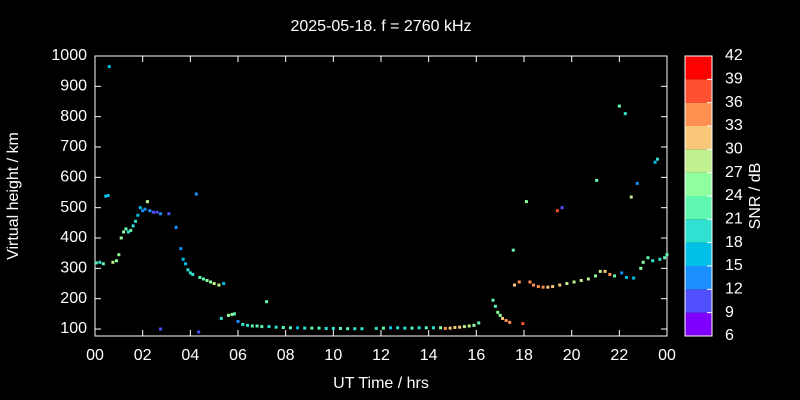 The width and height of the screenshot is (800, 400). I want to click on x-tick-label: 20, so click(572, 355).